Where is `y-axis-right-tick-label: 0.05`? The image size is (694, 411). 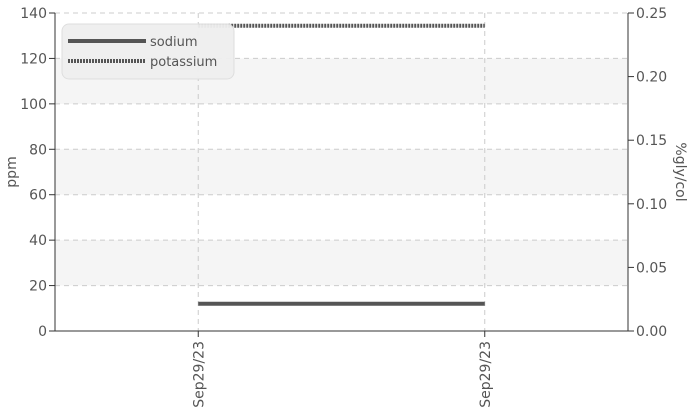
y-axis-right-tick-label: 0.05 is located at coordinates (651, 268).